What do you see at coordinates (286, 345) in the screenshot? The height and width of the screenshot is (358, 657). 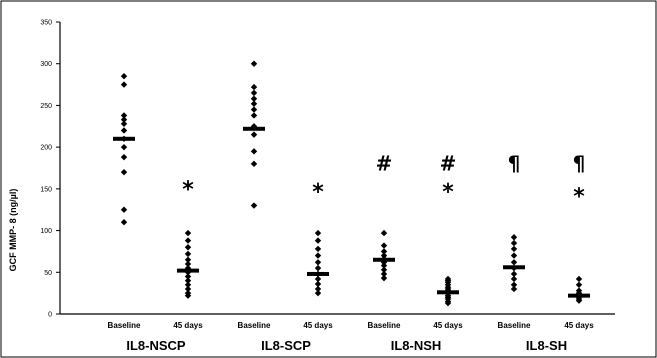 I see `group-label: IL8-SCP` at bounding box center [286, 345].